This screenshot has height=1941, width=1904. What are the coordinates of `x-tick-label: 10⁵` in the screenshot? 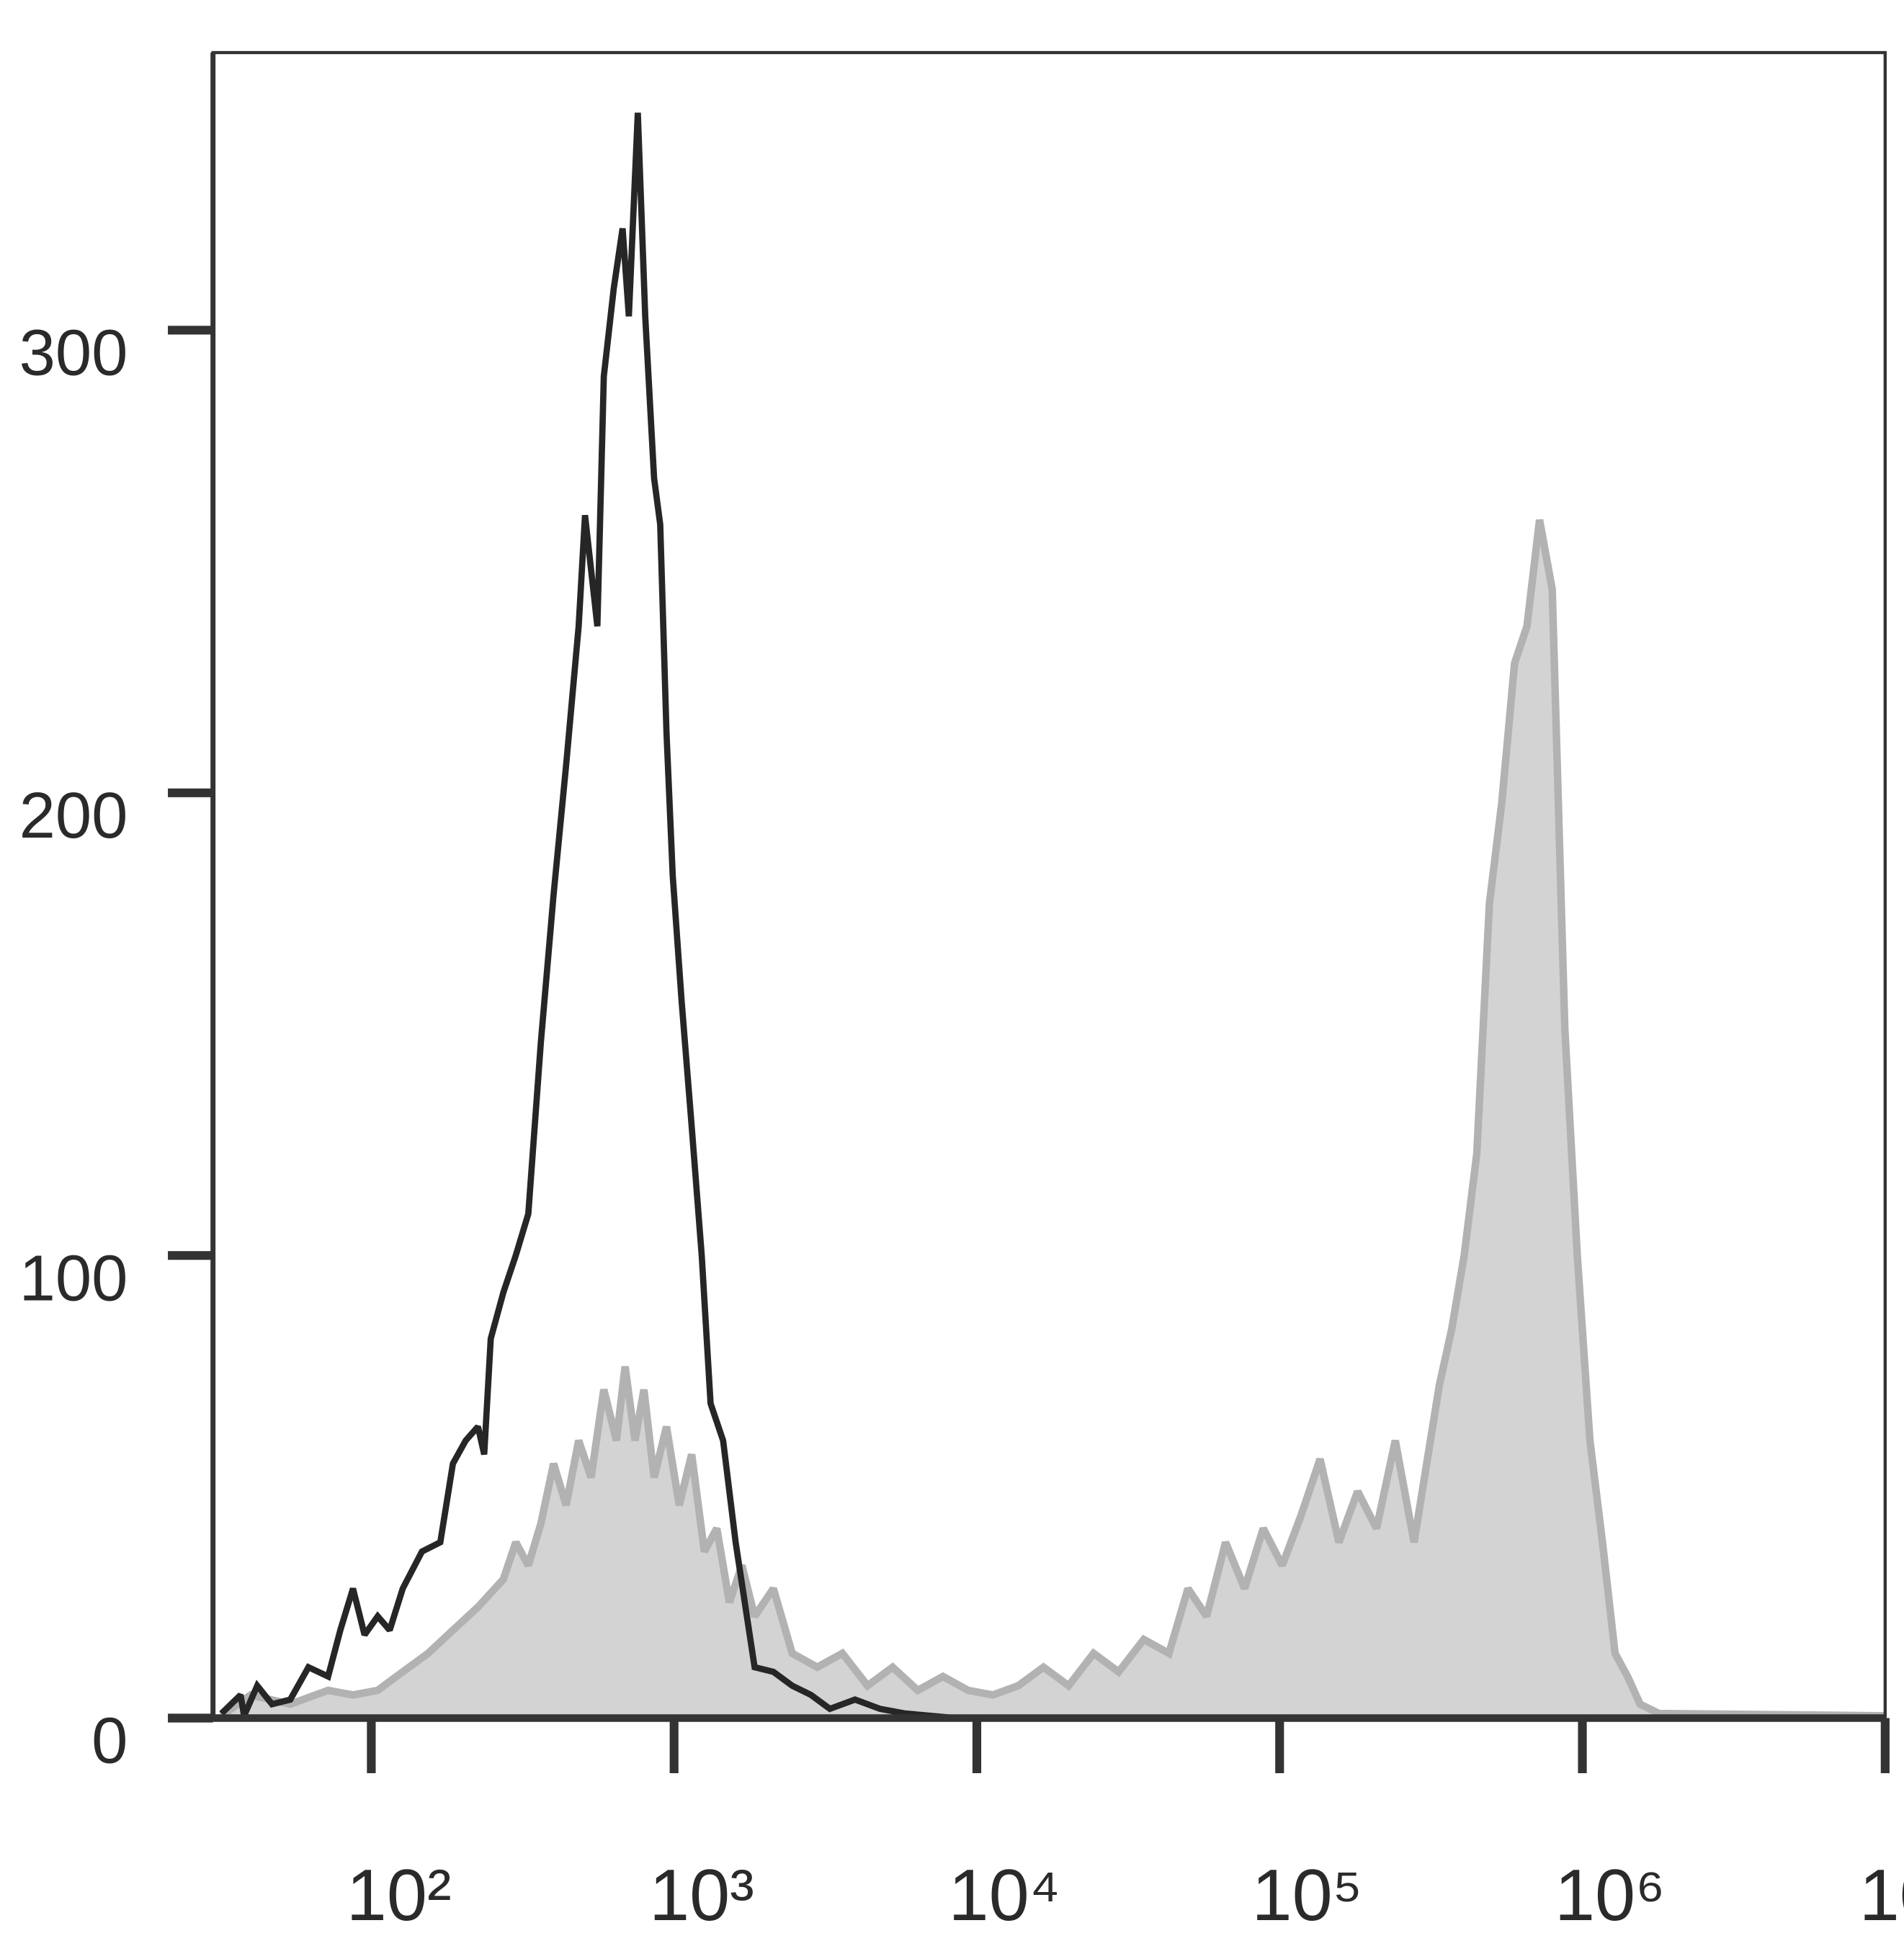 It's located at (1307, 1895).